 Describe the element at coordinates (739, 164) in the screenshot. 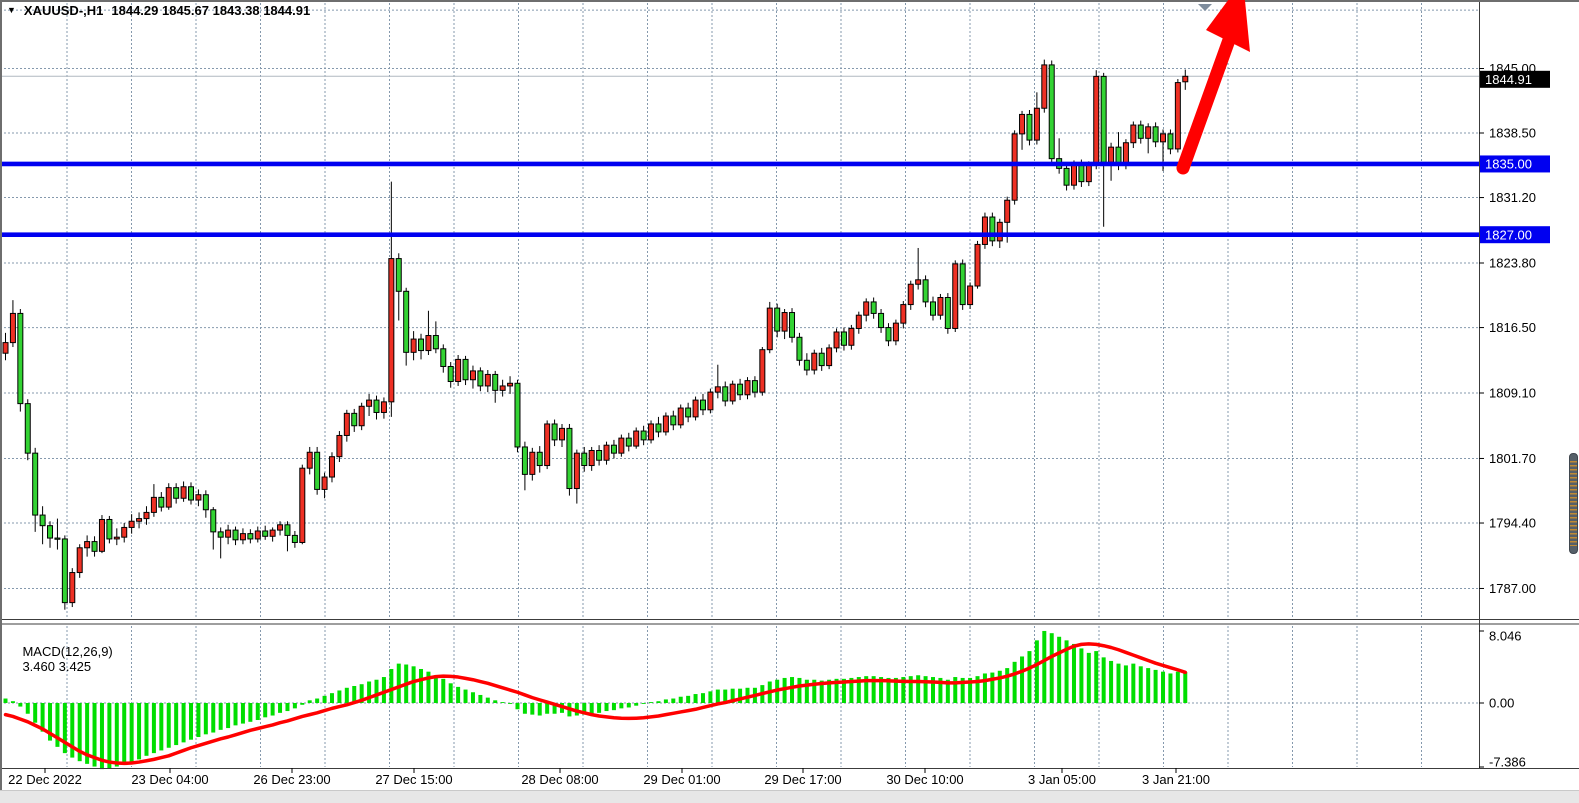

I see `price-line-1835.00` at that location.